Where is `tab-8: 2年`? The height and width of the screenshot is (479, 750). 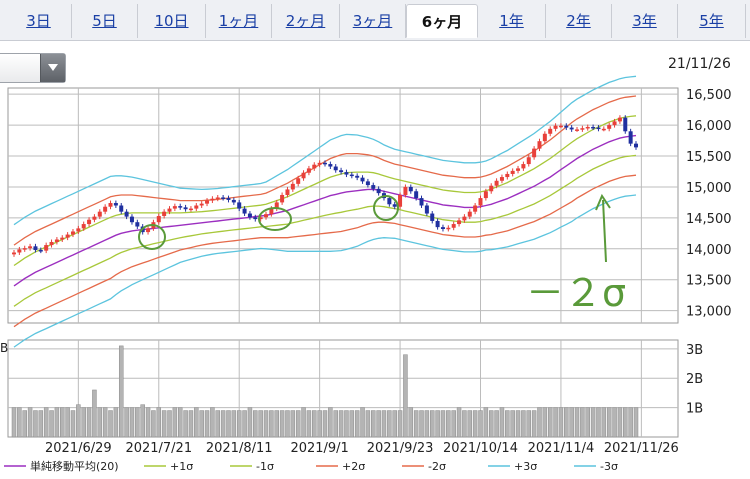 tab-8: 2年 is located at coordinates (579, 21).